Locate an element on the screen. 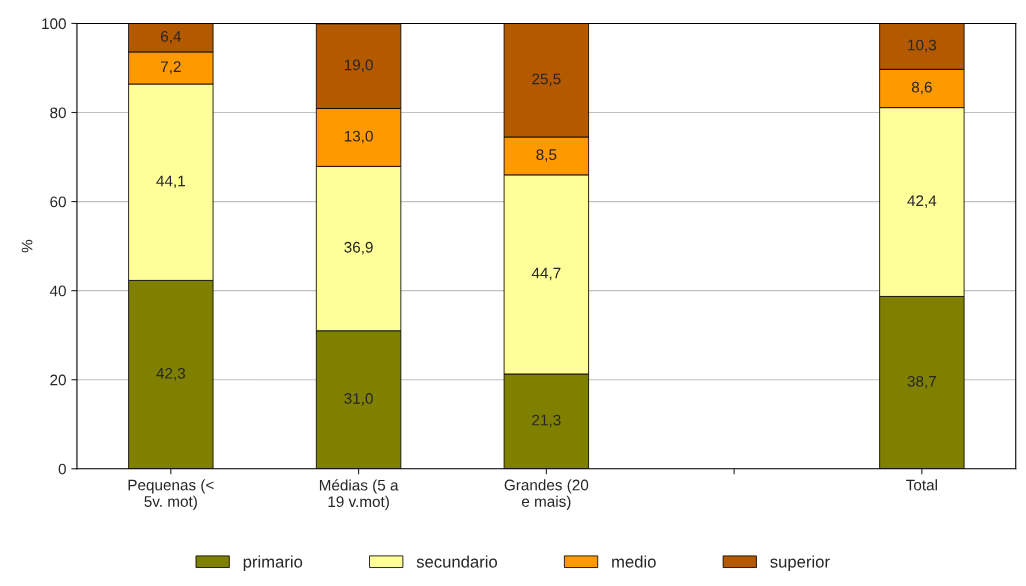 The image size is (1026, 586). data-label: 8,6 is located at coordinates (921, 88).